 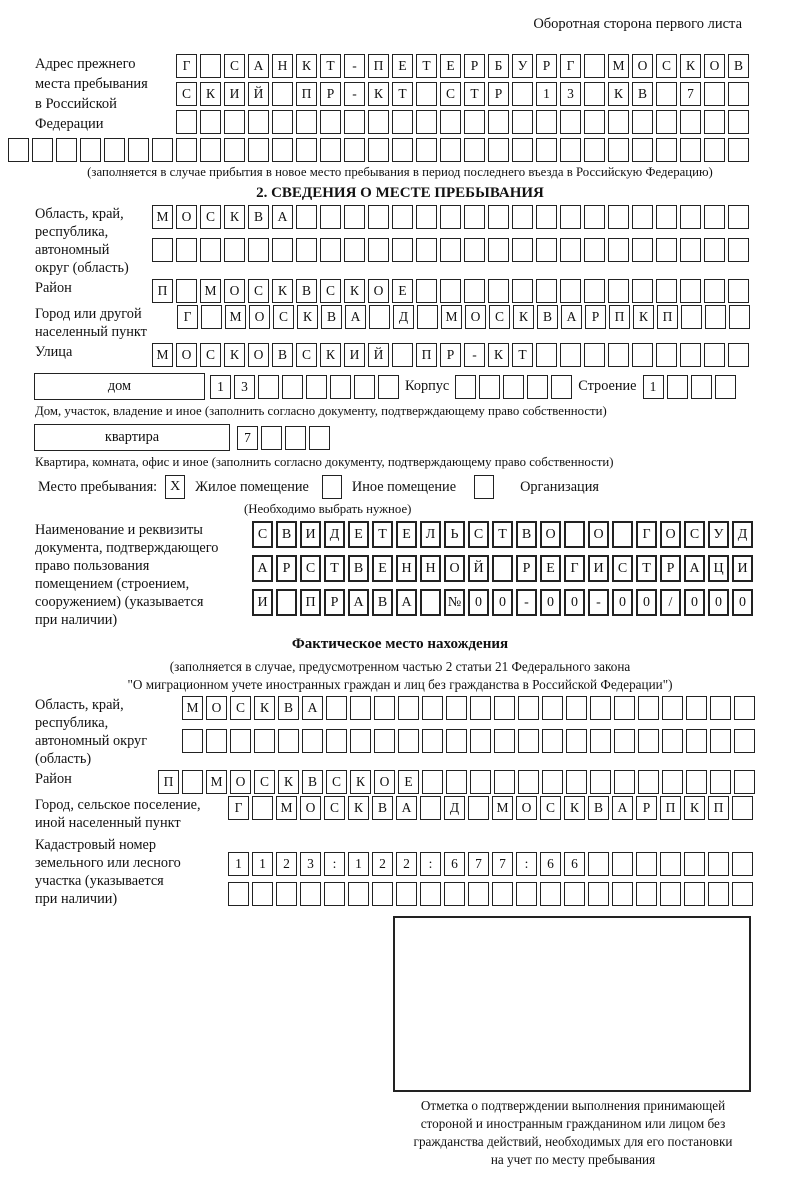 I want to click on char-cell: :, so click(x=334, y=864).